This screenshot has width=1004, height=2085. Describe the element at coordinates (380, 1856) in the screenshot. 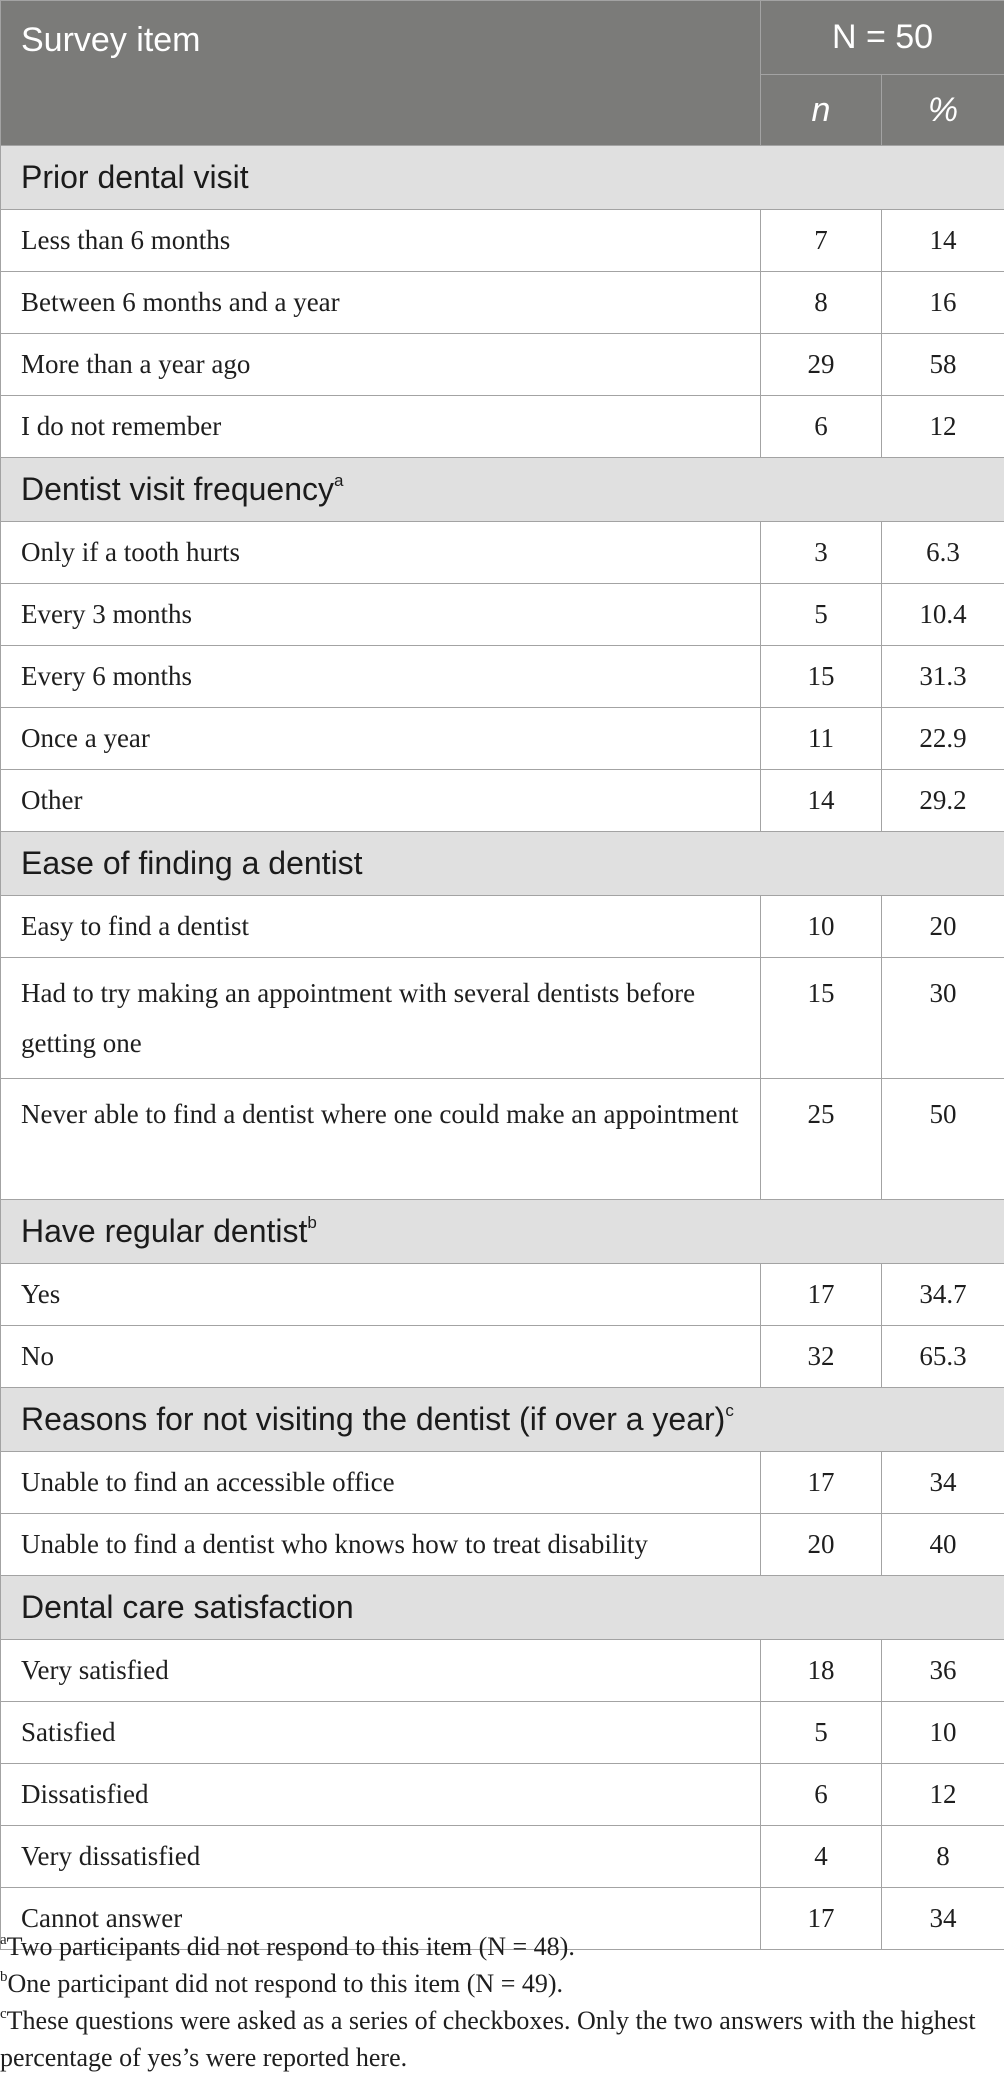

I see `item-cell: Very dissatisfied` at that location.